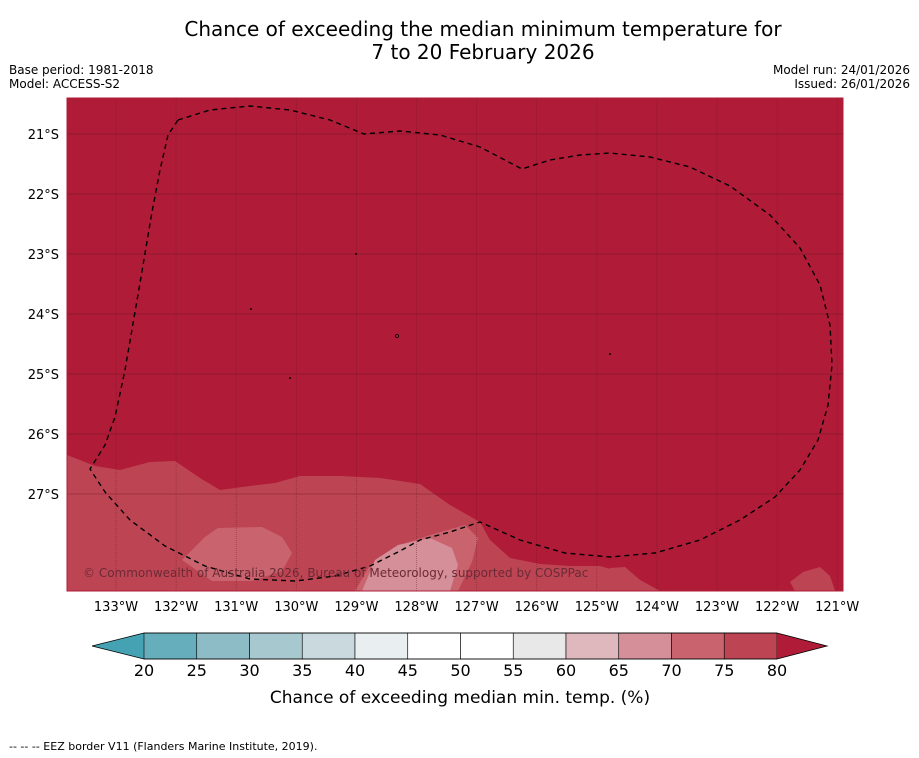  I want to click on colorbar-tick: 70, so click(671, 670).